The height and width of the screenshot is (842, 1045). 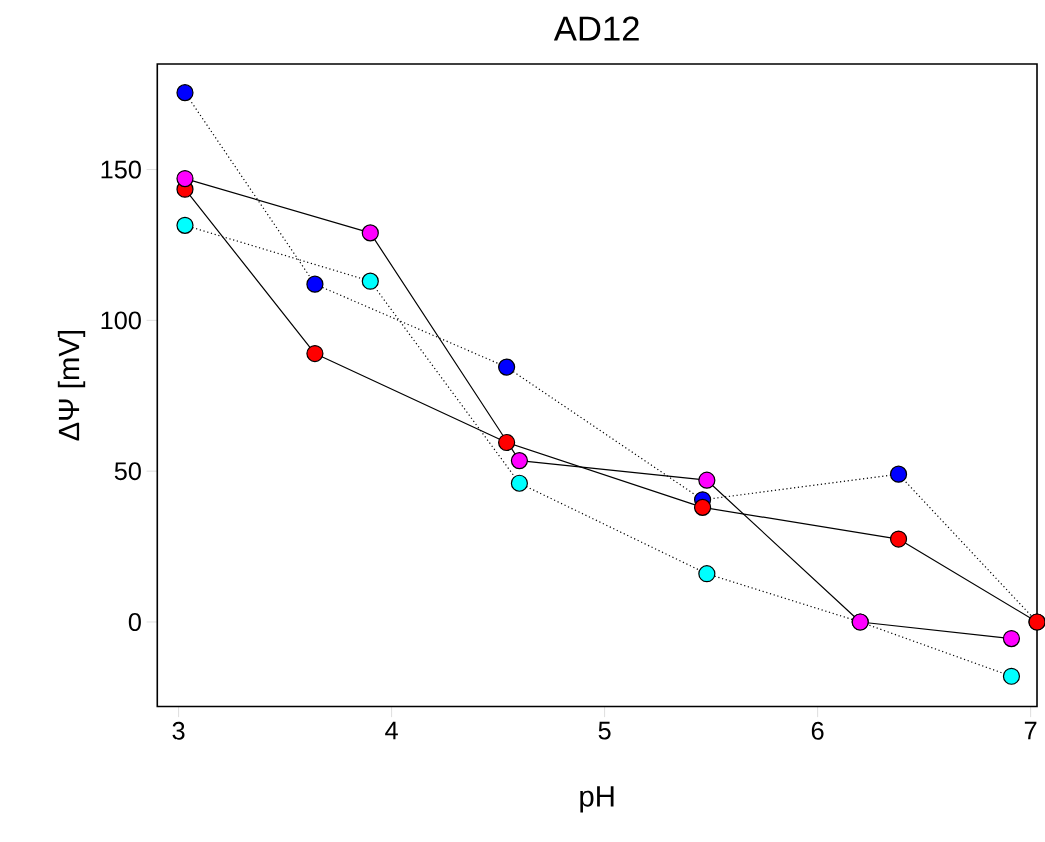 What do you see at coordinates (1030, 730) in the screenshot?
I see `x-tick-label: 7` at bounding box center [1030, 730].